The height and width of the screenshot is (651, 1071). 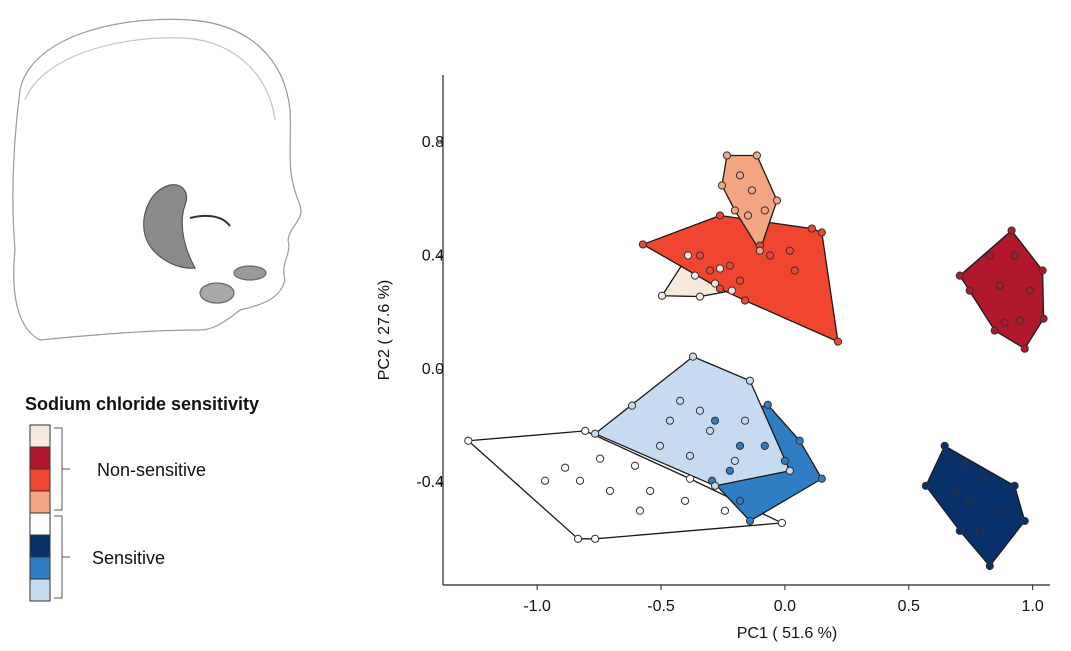 I want to click on head-illustration, so click(x=157, y=179).